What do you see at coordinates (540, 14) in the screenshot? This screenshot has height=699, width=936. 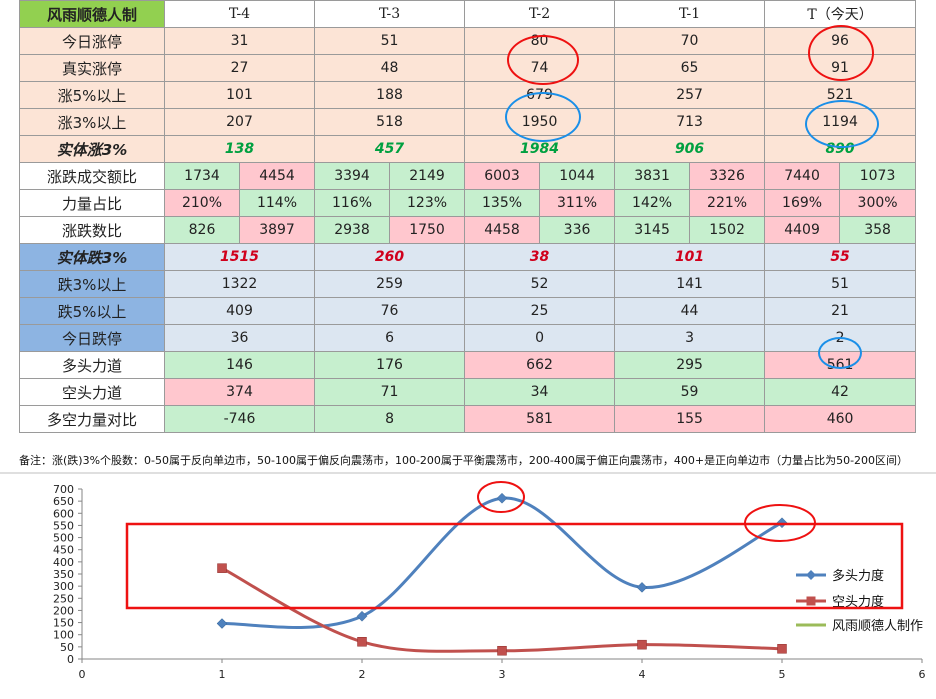 I see `column-header: T-2` at bounding box center [540, 14].